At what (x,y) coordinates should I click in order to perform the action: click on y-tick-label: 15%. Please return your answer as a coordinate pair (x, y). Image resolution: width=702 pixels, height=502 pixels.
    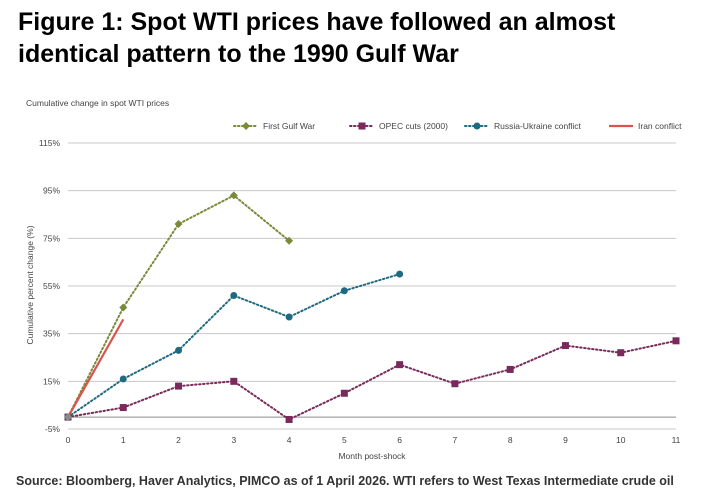
    Looking at the image, I should click on (51, 381).